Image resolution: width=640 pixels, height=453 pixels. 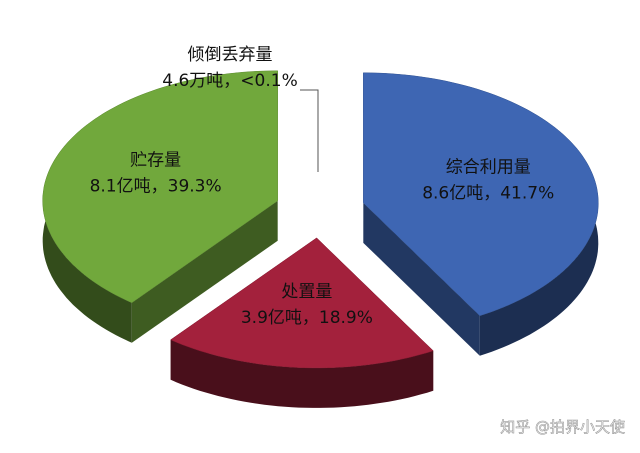 What do you see at coordinates (195, 186) in the screenshot?
I see `percent-label: 39.3%` at bounding box center [195, 186].